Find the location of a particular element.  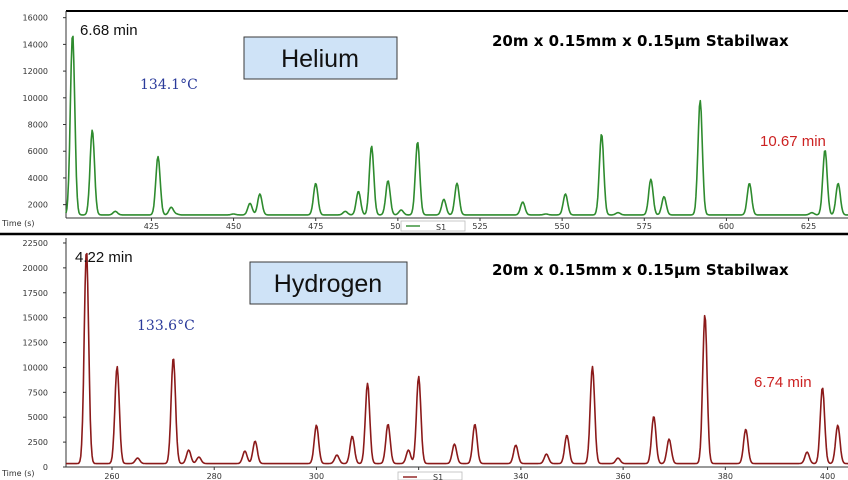

y-tick-label: 12500 is located at coordinates (35, 343).